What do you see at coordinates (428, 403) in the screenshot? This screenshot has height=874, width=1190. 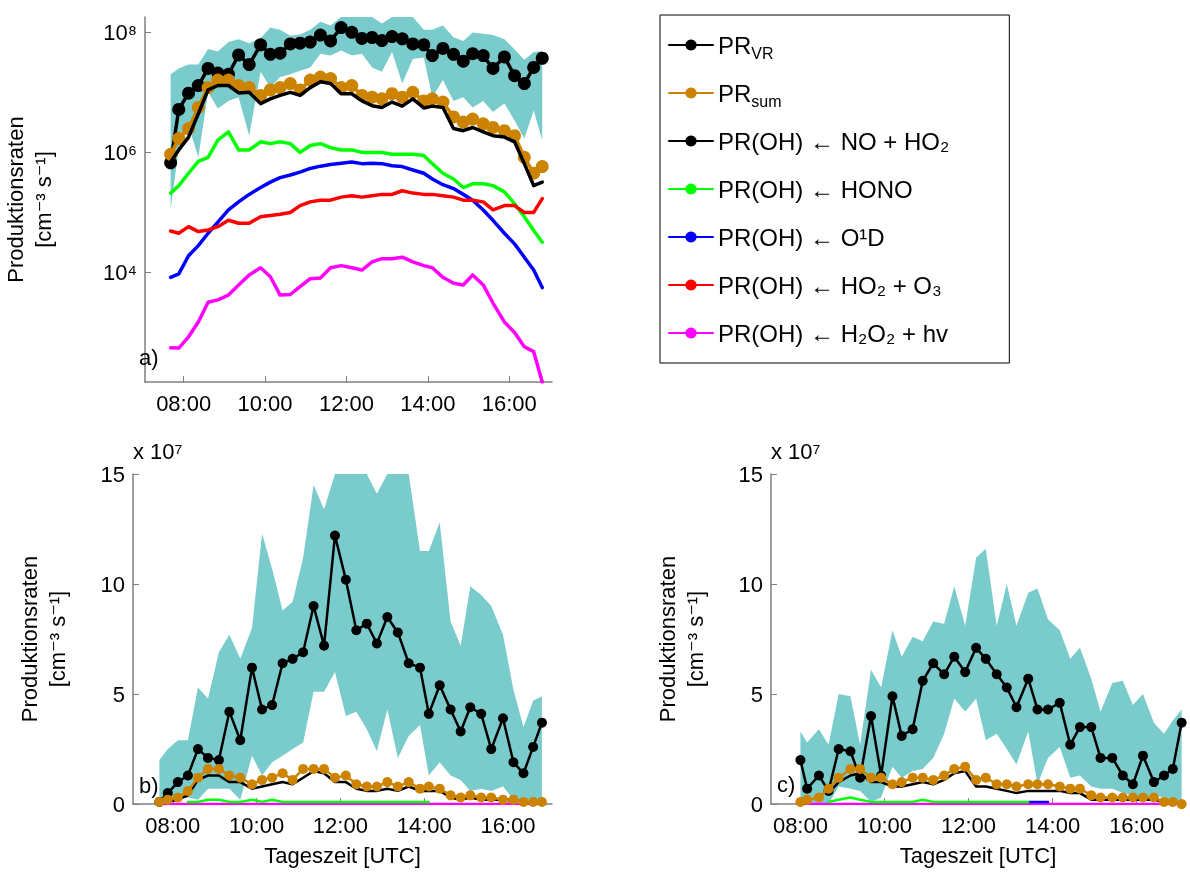 I see `x-tick-label: 14:00` at bounding box center [428, 403].